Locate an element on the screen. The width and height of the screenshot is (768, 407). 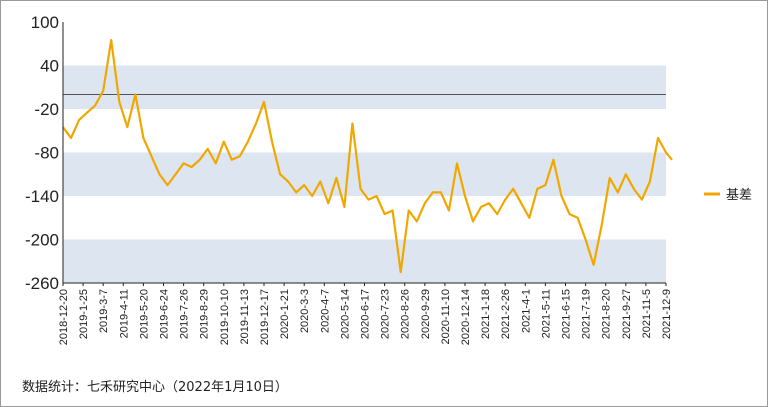
x-tick-label: 2019-7-26 is located at coordinates (185, 314).